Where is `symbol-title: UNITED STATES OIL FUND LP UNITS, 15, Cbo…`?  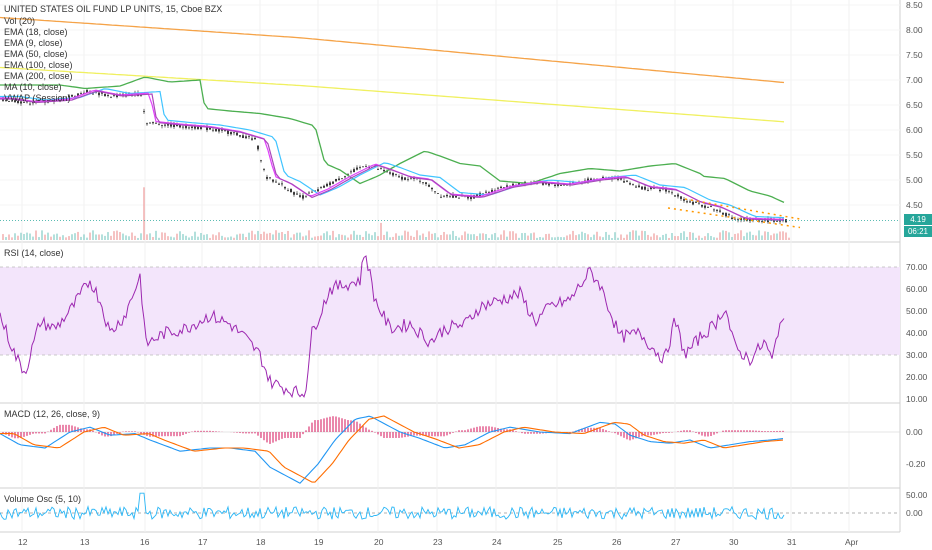
symbol-title: UNITED STATES OIL FUND LP UNITS, 15, Cbo… is located at coordinates (113, 9).